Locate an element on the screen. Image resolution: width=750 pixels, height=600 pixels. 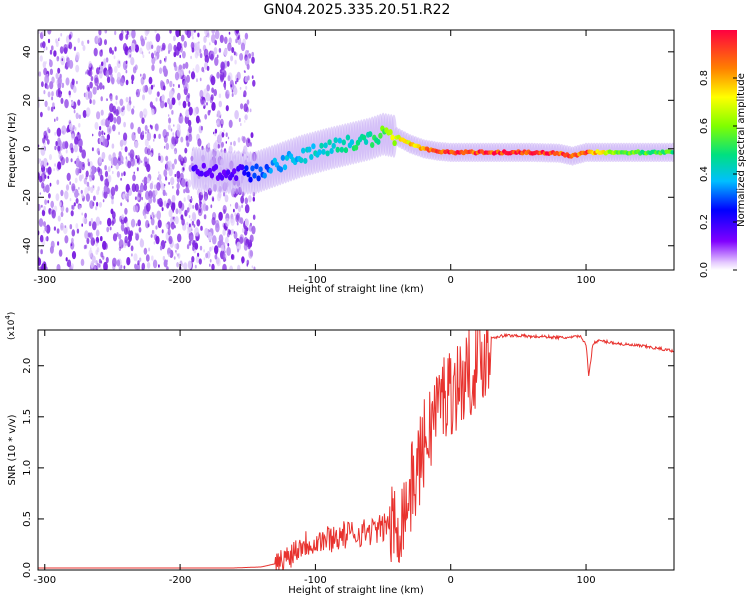
svg-text: (x104) is located at coordinates (10, 326).